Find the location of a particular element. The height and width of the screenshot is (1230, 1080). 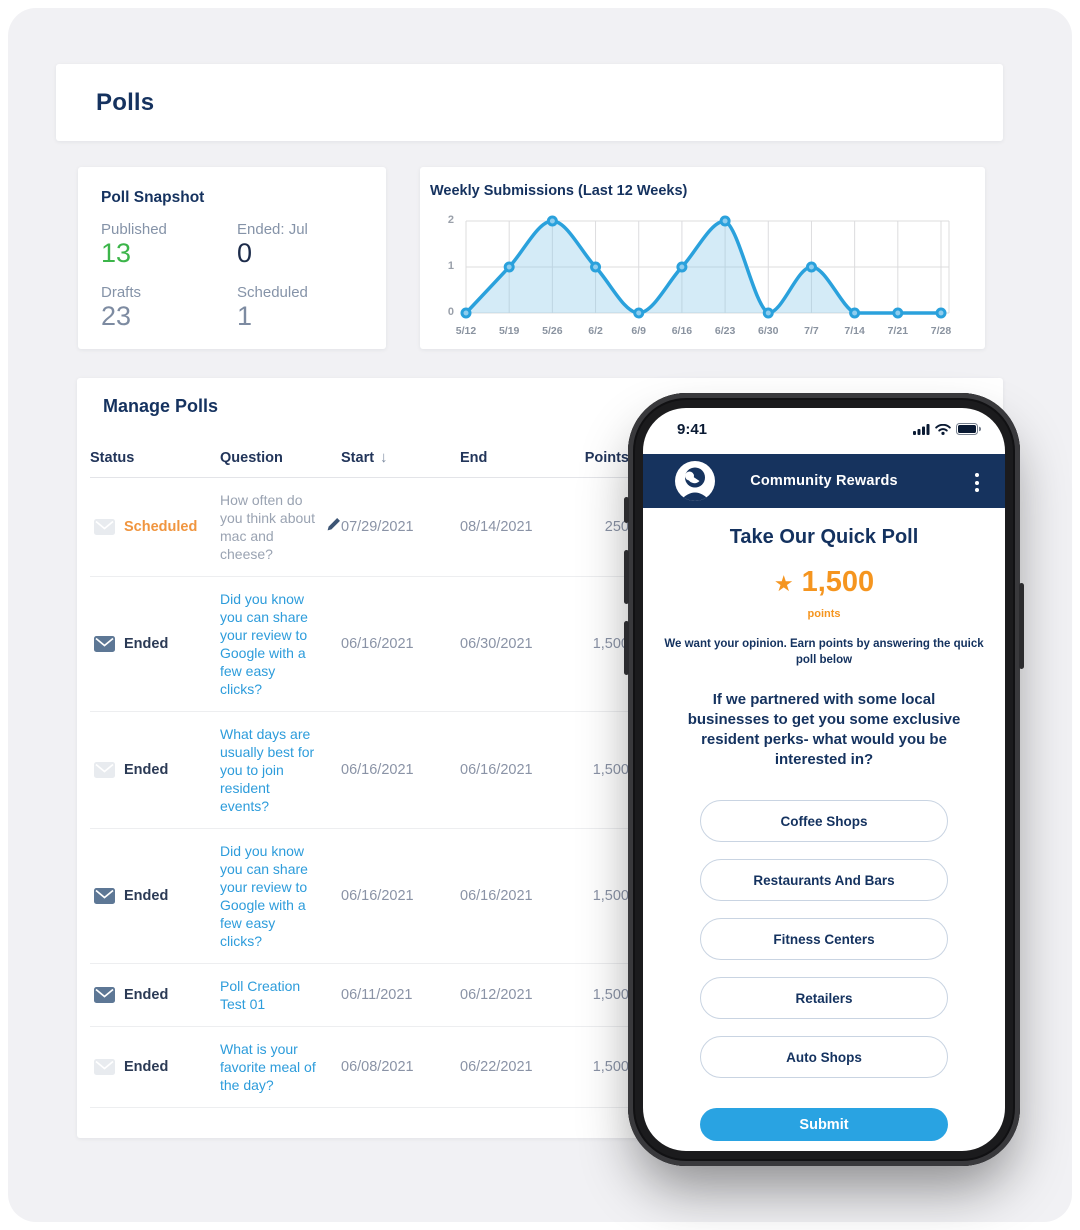

start-date: 06/08/2021 is located at coordinates (377, 1067).